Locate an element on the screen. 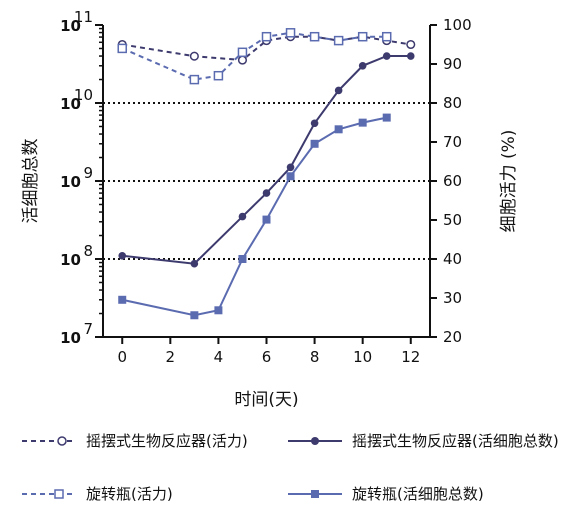 Image resolution: width=580 pixels, height=520 pixels. legend-item-spinner-count: 旋转瓶(活细胞总数) is located at coordinates (386, 493).